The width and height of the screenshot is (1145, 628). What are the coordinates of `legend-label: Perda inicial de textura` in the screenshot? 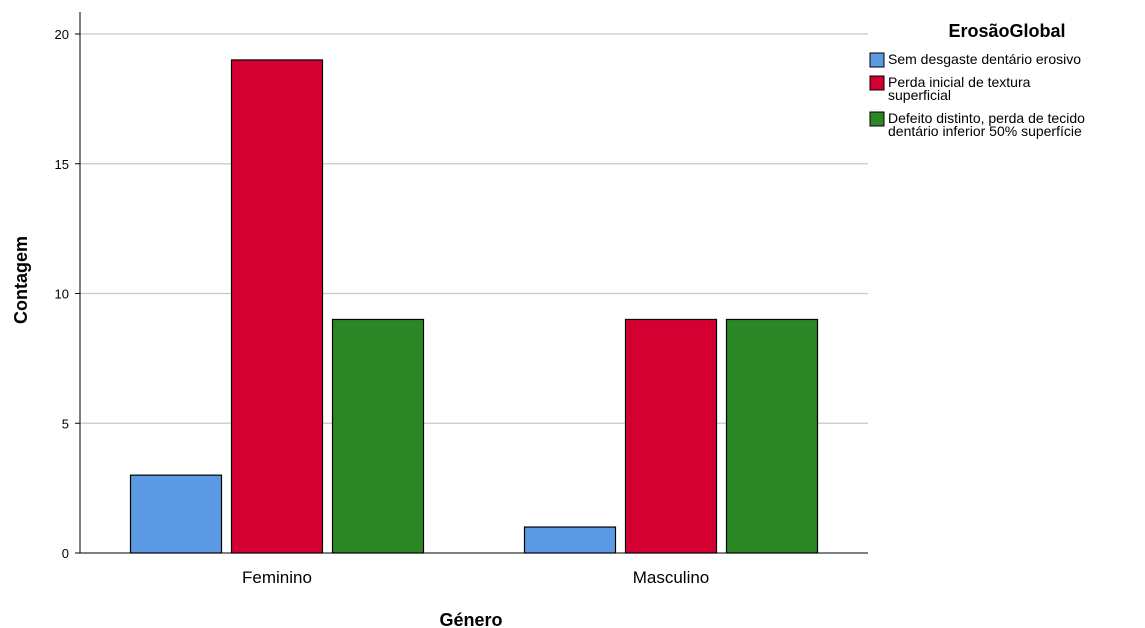 It's located at (959, 82).